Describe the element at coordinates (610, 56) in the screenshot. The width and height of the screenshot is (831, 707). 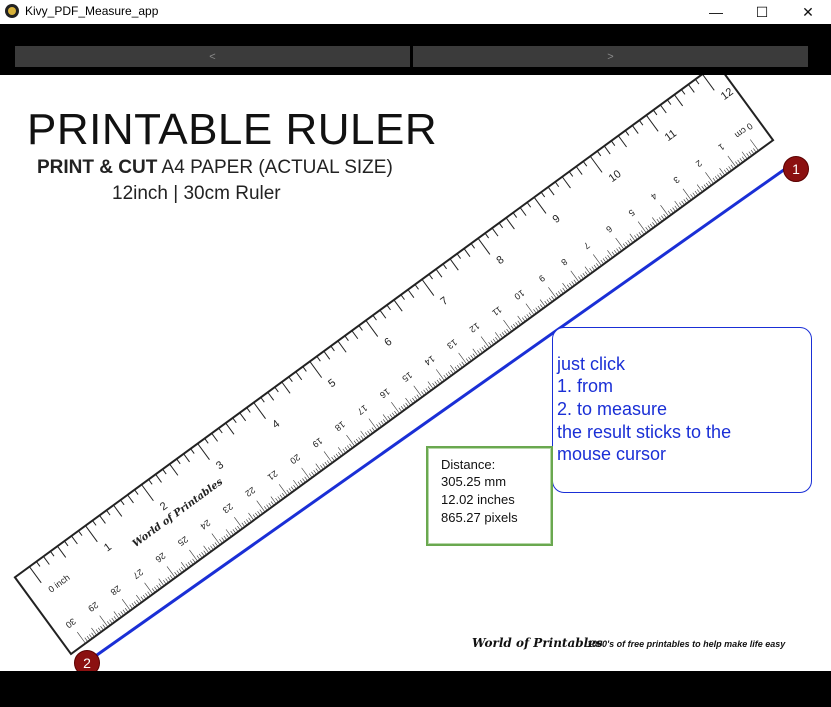
I see `next-page-button: >` at that location.